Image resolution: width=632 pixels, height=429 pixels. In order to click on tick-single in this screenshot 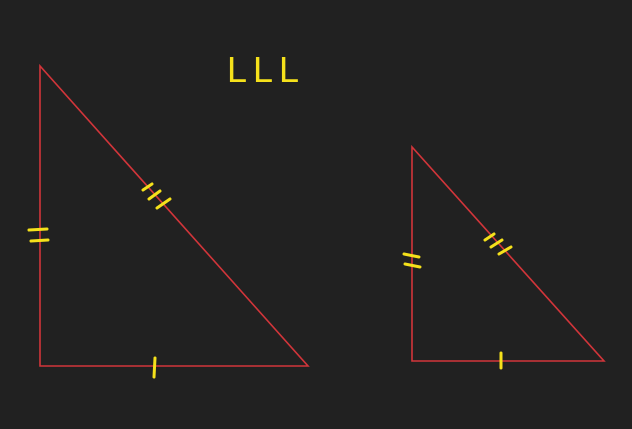, I will do `click(154, 367)`.